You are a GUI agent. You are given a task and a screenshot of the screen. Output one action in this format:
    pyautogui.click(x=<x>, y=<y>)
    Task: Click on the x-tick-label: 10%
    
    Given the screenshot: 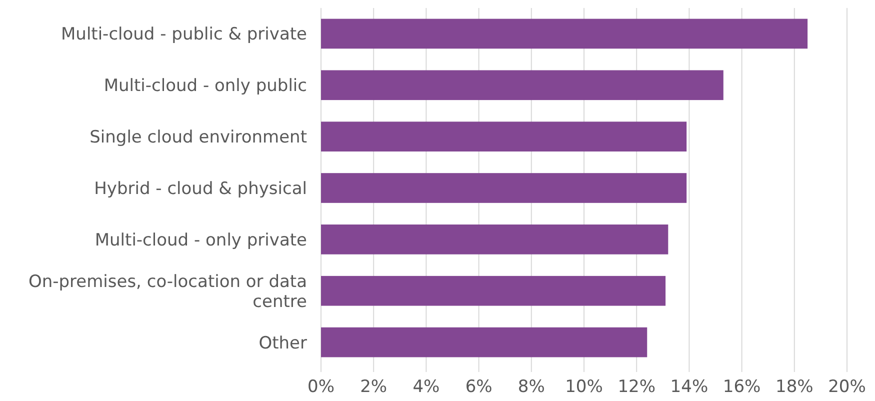 What is the action you would take?
    pyautogui.click(x=584, y=387)
    